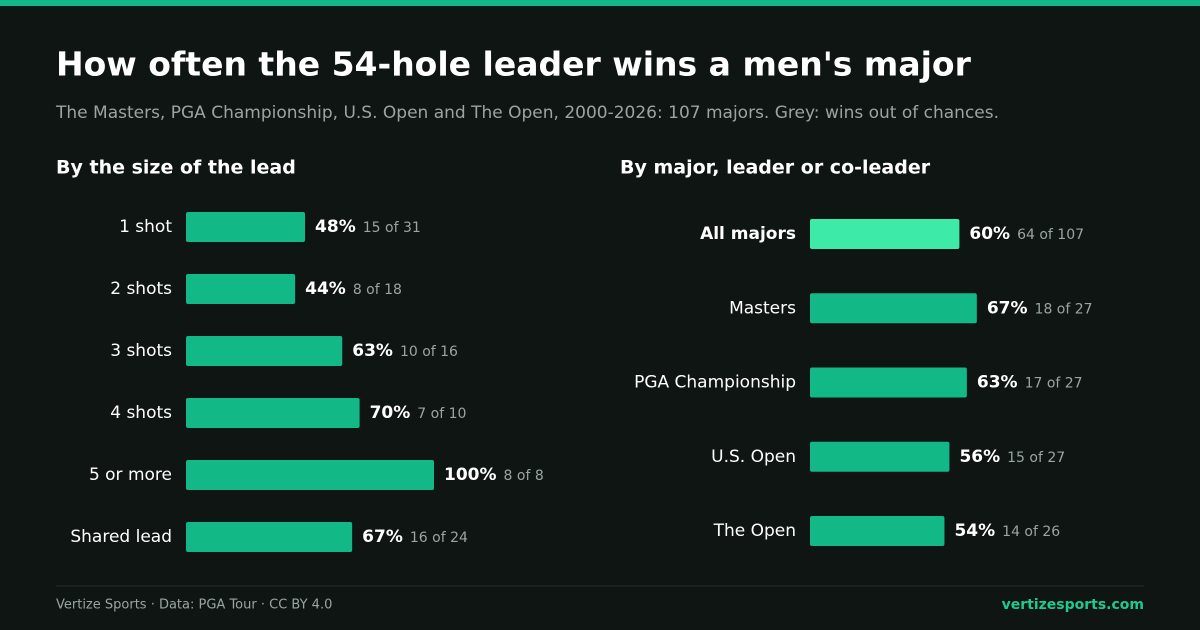 The width and height of the screenshot is (1200, 630). What do you see at coordinates (1054, 384) in the screenshot?
I see `count-label: 17 of 27` at bounding box center [1054, 384].